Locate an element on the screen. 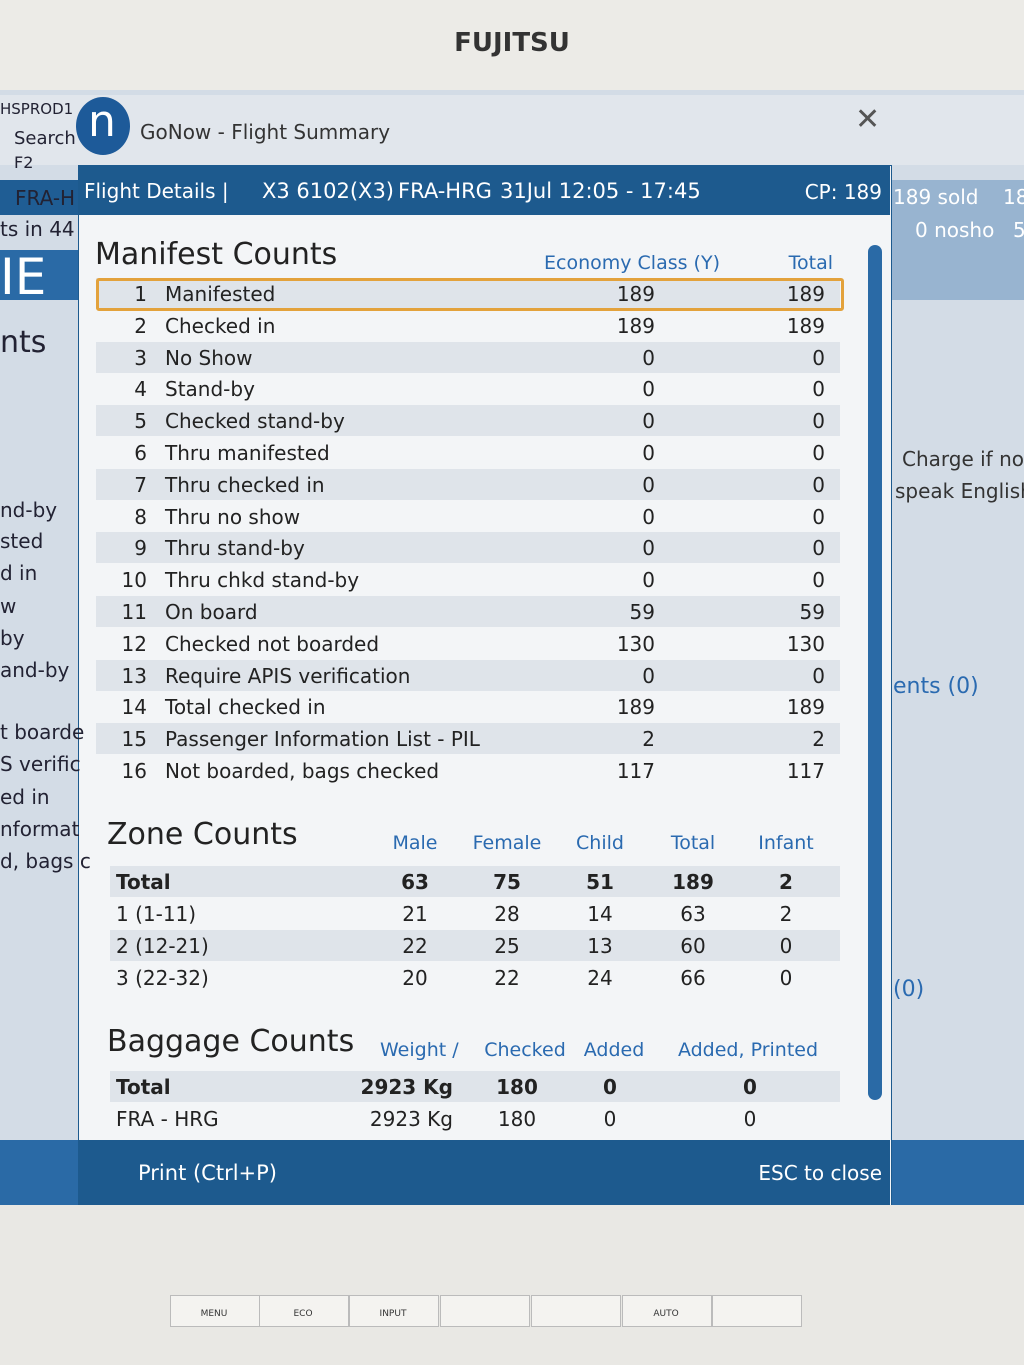 The height and width of the screenshot is (1365, 1024). monitor-button-label: INPUT is located at coordinates (393, 1314).